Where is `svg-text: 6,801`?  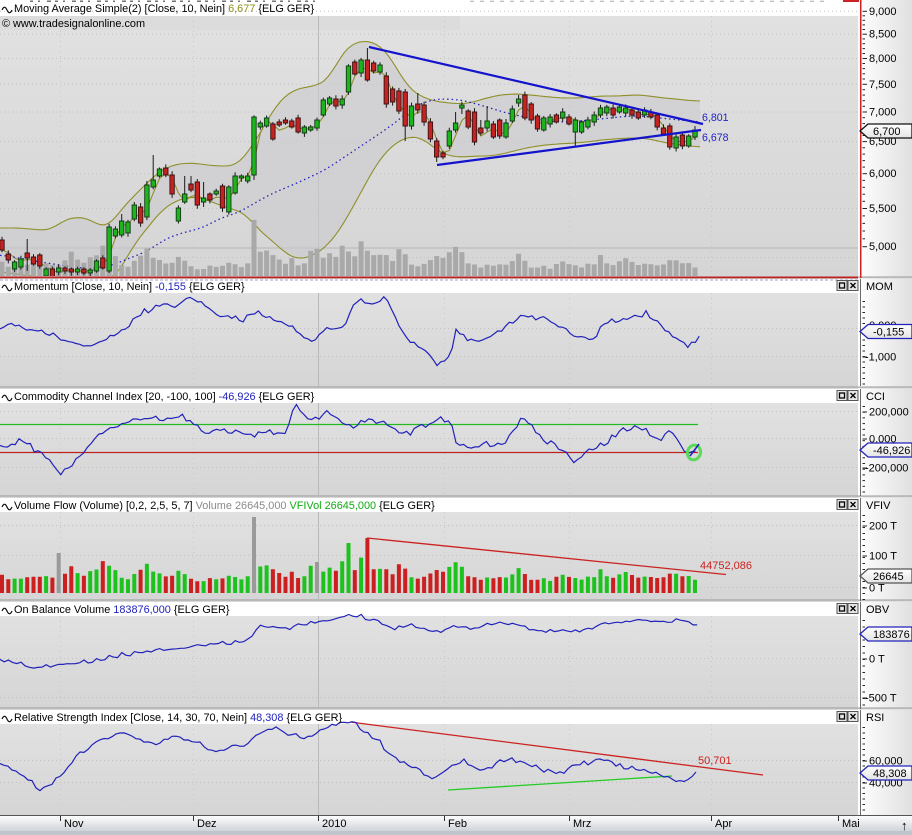 svg-text: 6,801 is located at coordinates (715, 118).